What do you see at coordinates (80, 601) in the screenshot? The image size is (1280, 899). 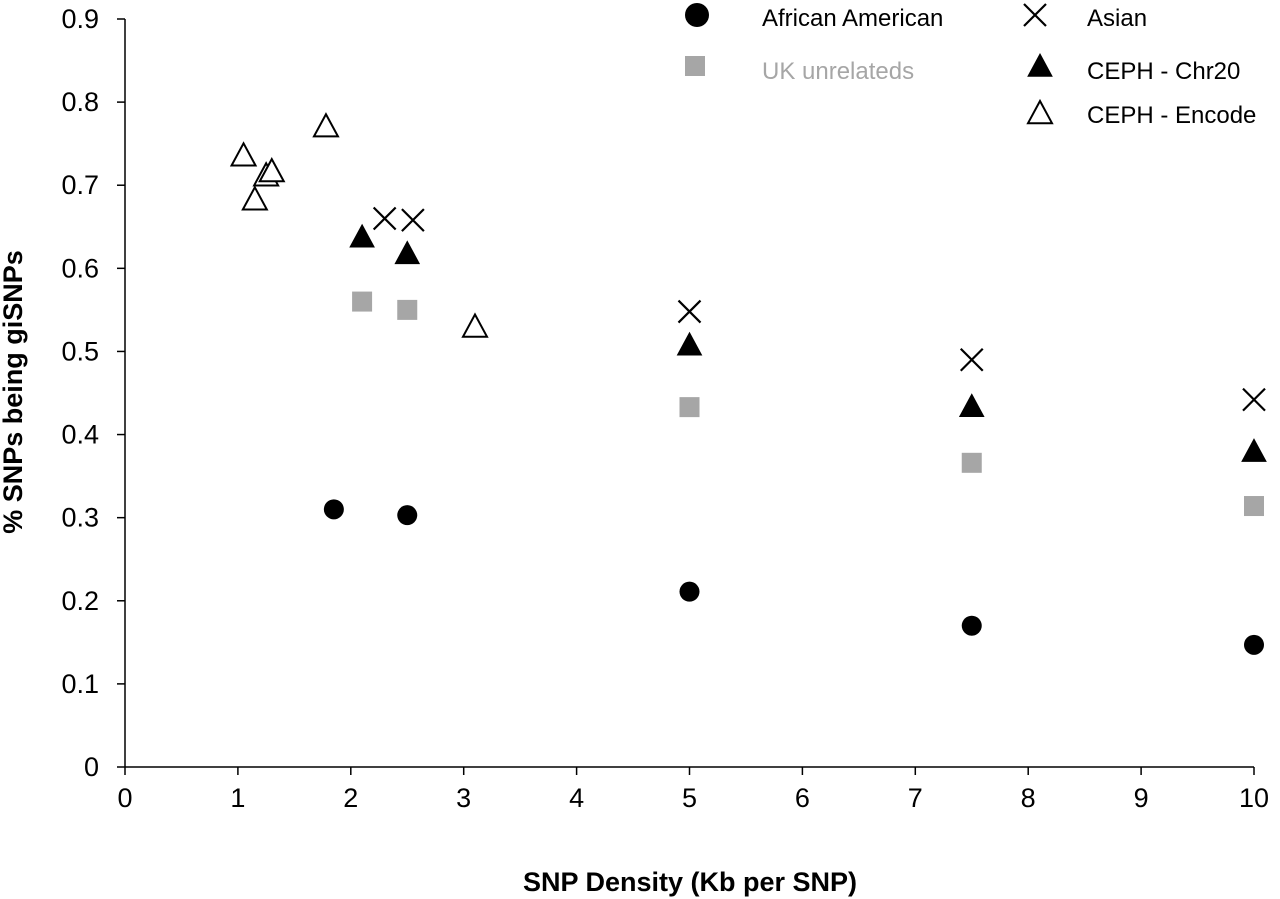 I see `y-tick-label: 0.2` at bounding box center [80, 601].